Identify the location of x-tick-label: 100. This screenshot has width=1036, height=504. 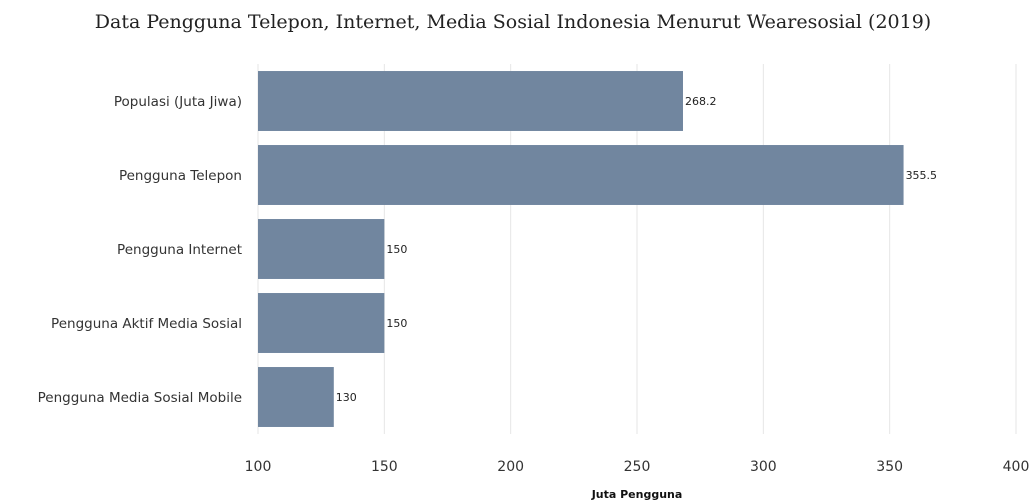
(258, 467).